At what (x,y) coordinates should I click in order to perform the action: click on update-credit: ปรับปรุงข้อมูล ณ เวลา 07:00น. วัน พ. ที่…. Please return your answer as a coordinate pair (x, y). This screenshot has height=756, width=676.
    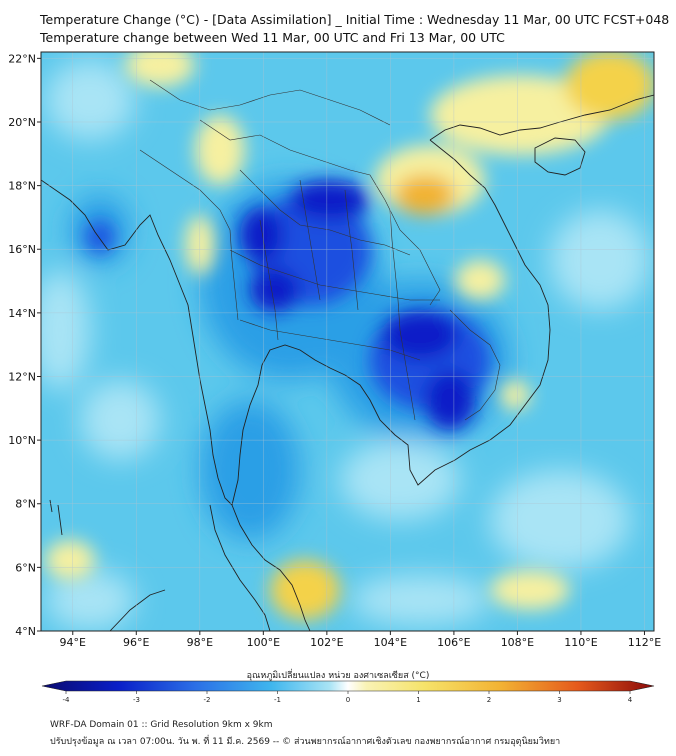
    Looking at the image, I should click on (305, 742).